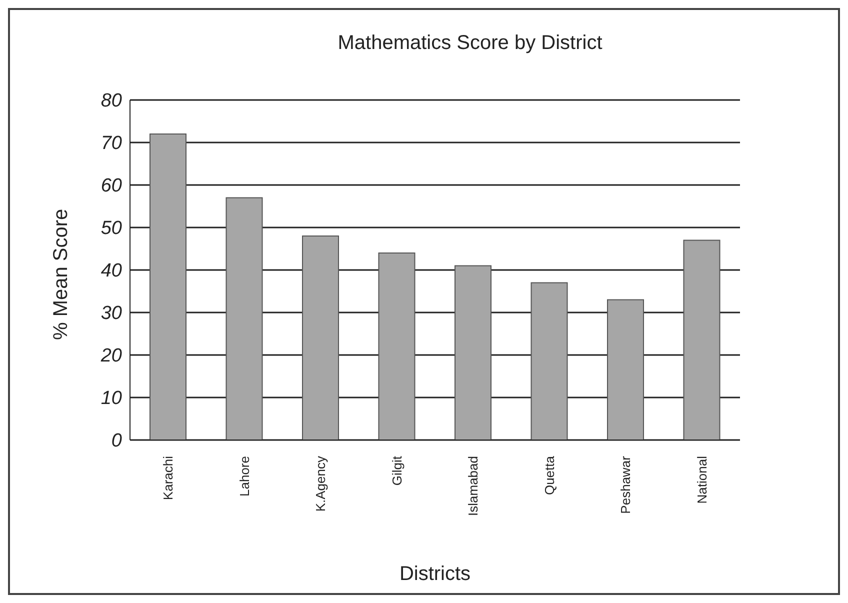 This screenshot has width=848, height=603. What do you see at coordinates (111, 229) in the screenshot?
I see `y-tick-label: 50` at bounding box center [111, 229].